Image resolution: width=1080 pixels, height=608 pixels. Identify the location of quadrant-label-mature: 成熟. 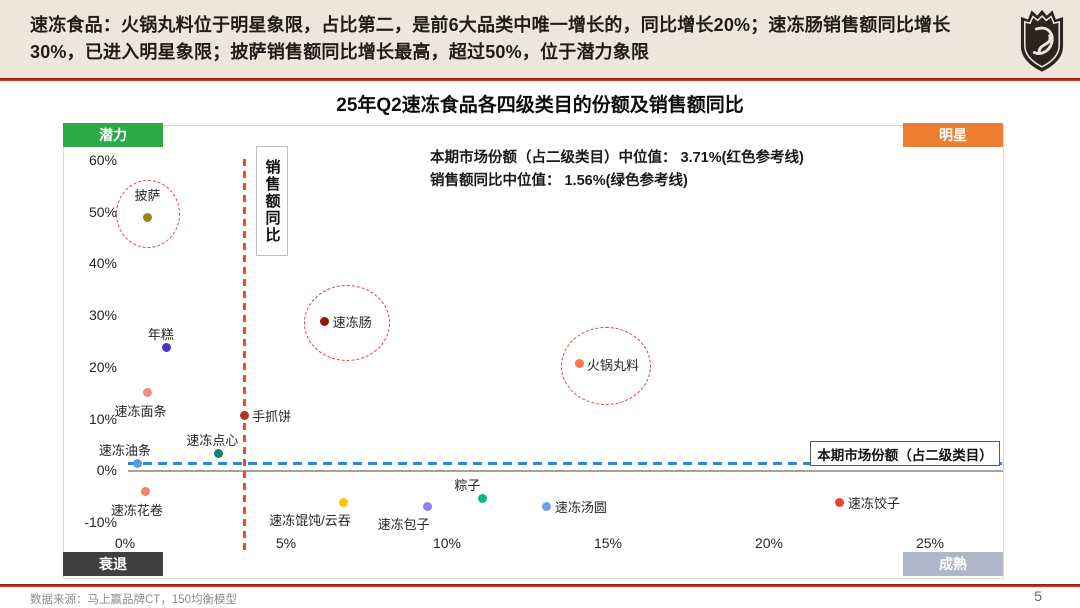
(953, 564).